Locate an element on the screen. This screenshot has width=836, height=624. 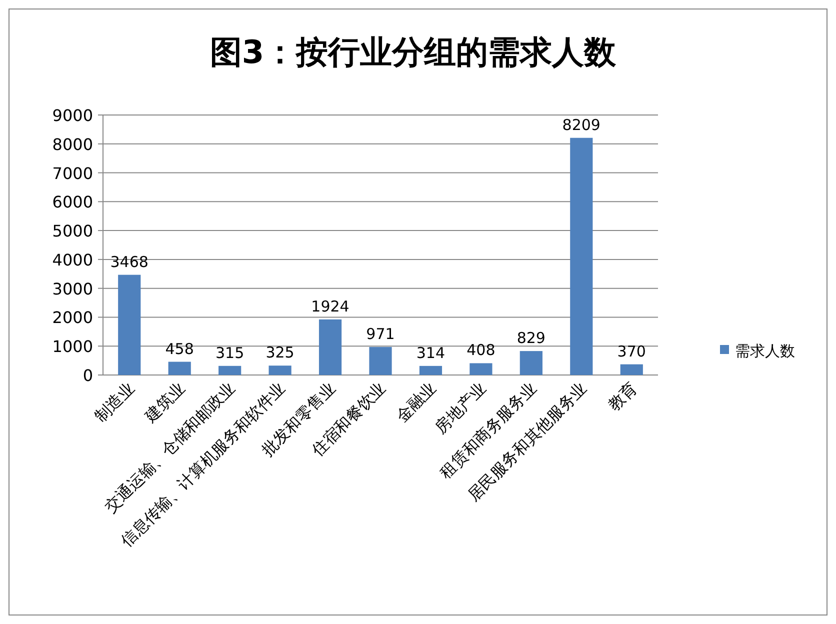
y-tick-label: 2000 is located at coordinates (72, 318).